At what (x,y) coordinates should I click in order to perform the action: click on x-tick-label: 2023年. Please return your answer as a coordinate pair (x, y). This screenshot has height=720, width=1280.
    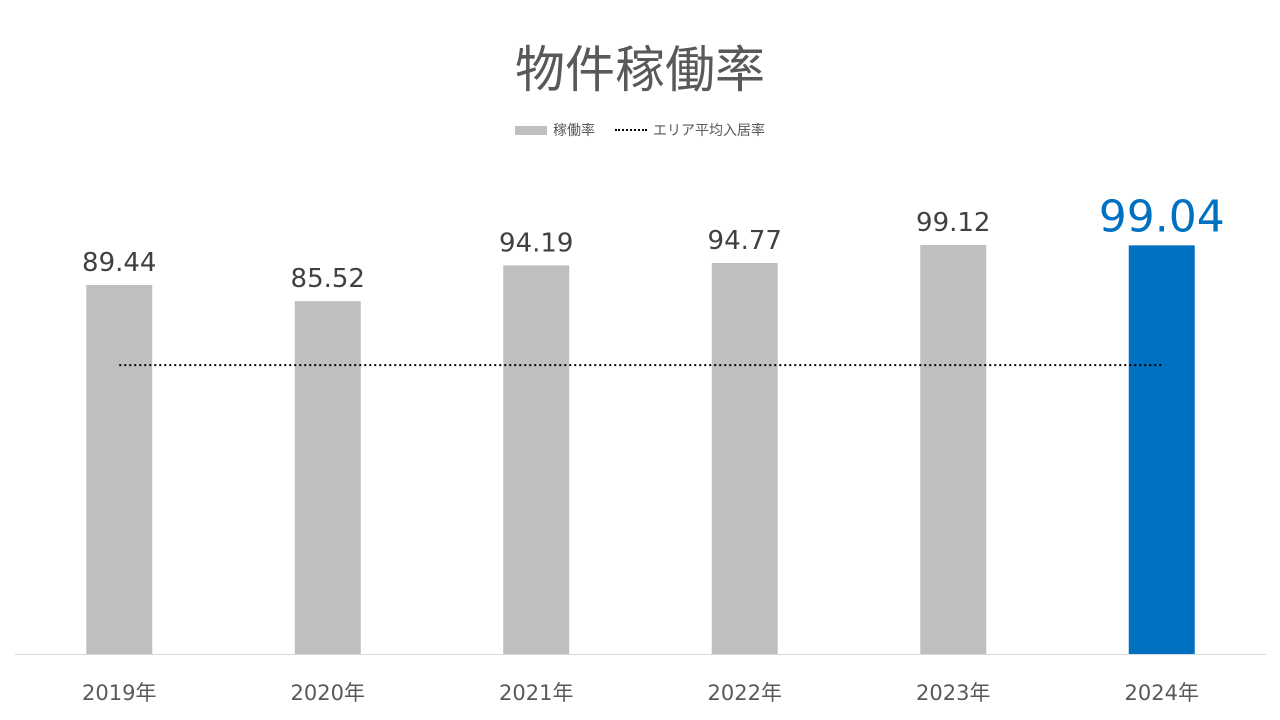
    Looking at the image, I should click on (953, 693).